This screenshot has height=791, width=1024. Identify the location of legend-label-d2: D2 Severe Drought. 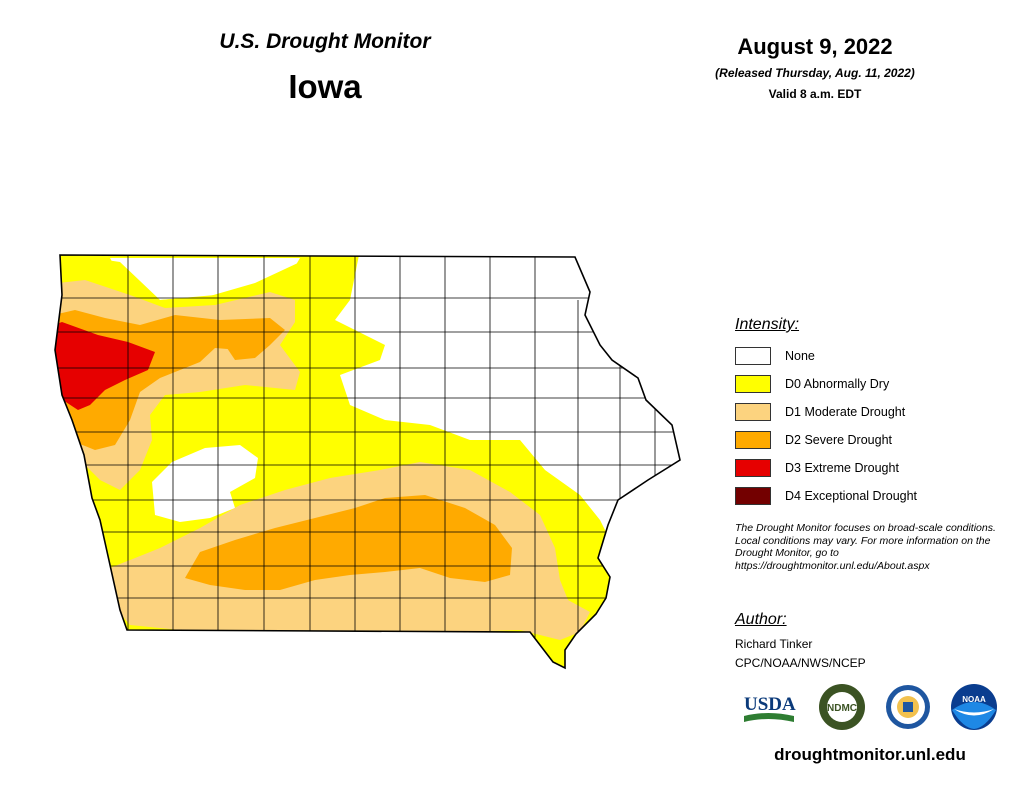
(839, 440).